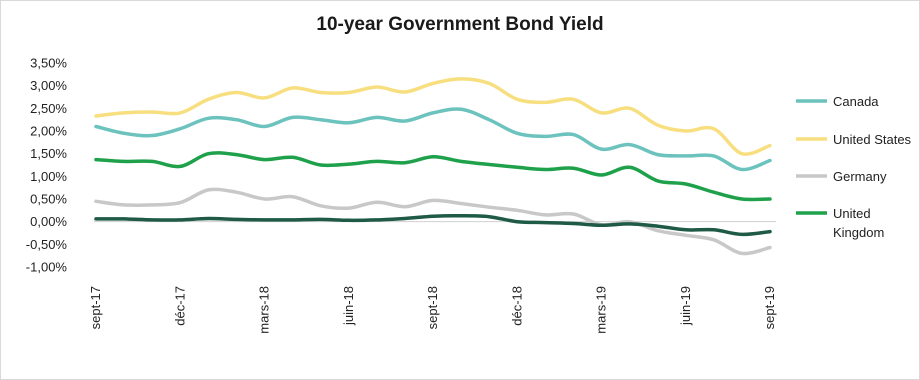 This screenshot has width=920, height=380. Describe the element at coordinates (433, 176) in the screenshot. I see `series-line-united-kingdom` at that location.